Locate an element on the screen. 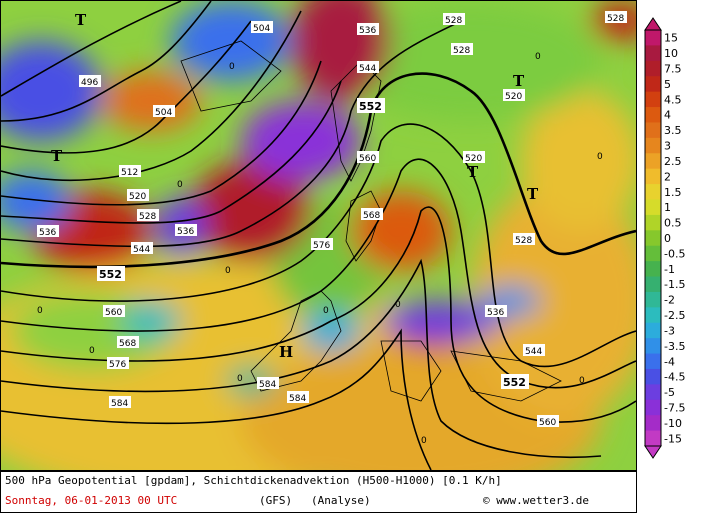  svg-text: 576 is located at coordinates (321, 246).